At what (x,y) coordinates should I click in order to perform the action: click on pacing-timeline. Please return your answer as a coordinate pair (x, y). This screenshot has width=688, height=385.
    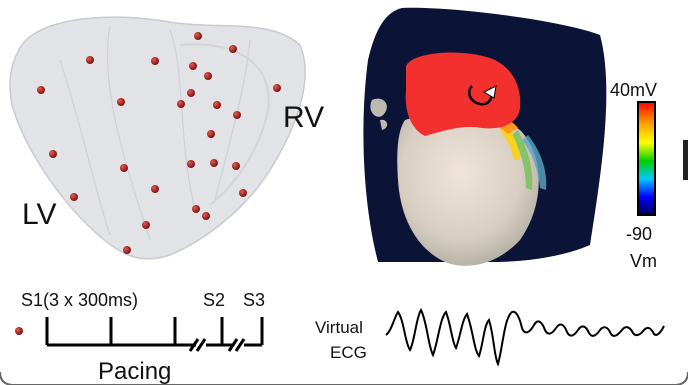
    Looking at the image, I should click on (154, 334).